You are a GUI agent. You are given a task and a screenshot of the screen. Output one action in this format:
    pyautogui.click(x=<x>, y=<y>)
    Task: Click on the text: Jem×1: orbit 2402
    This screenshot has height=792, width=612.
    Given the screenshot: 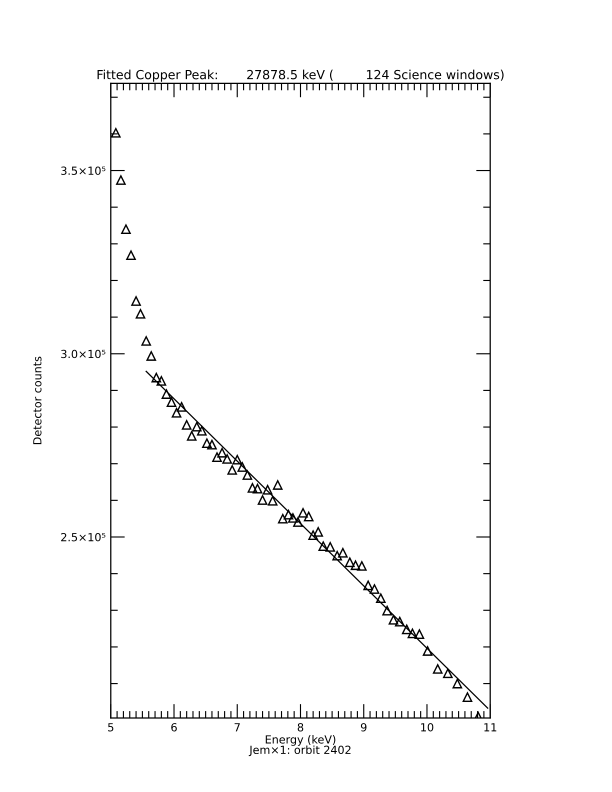 What is the action you would take?
    pyautogui.click(x=299, y=750)
    